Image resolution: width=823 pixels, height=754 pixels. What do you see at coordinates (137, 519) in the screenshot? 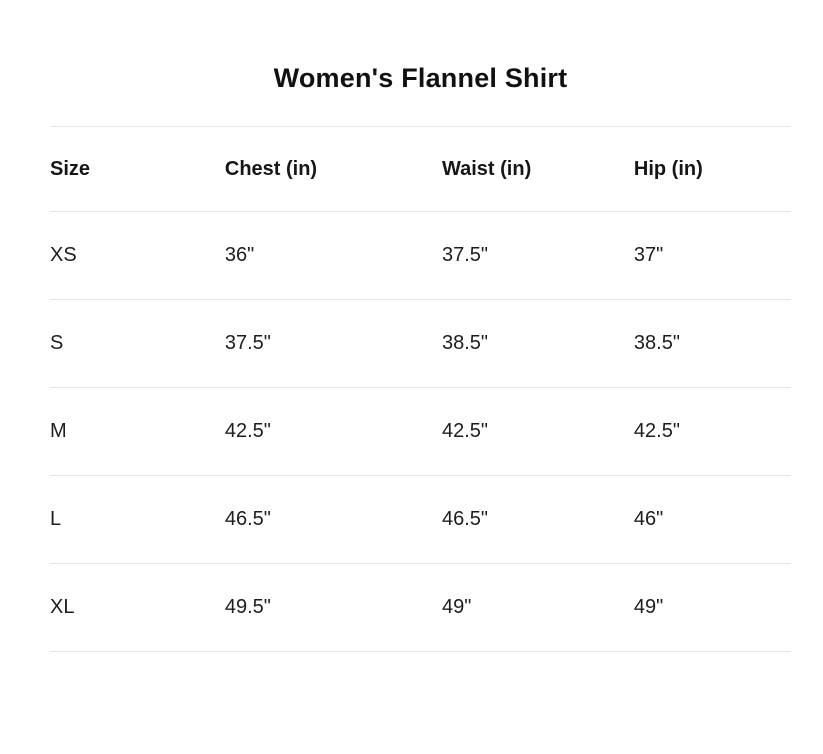
I see `cell-size: L` at bounding box center [137, 519].